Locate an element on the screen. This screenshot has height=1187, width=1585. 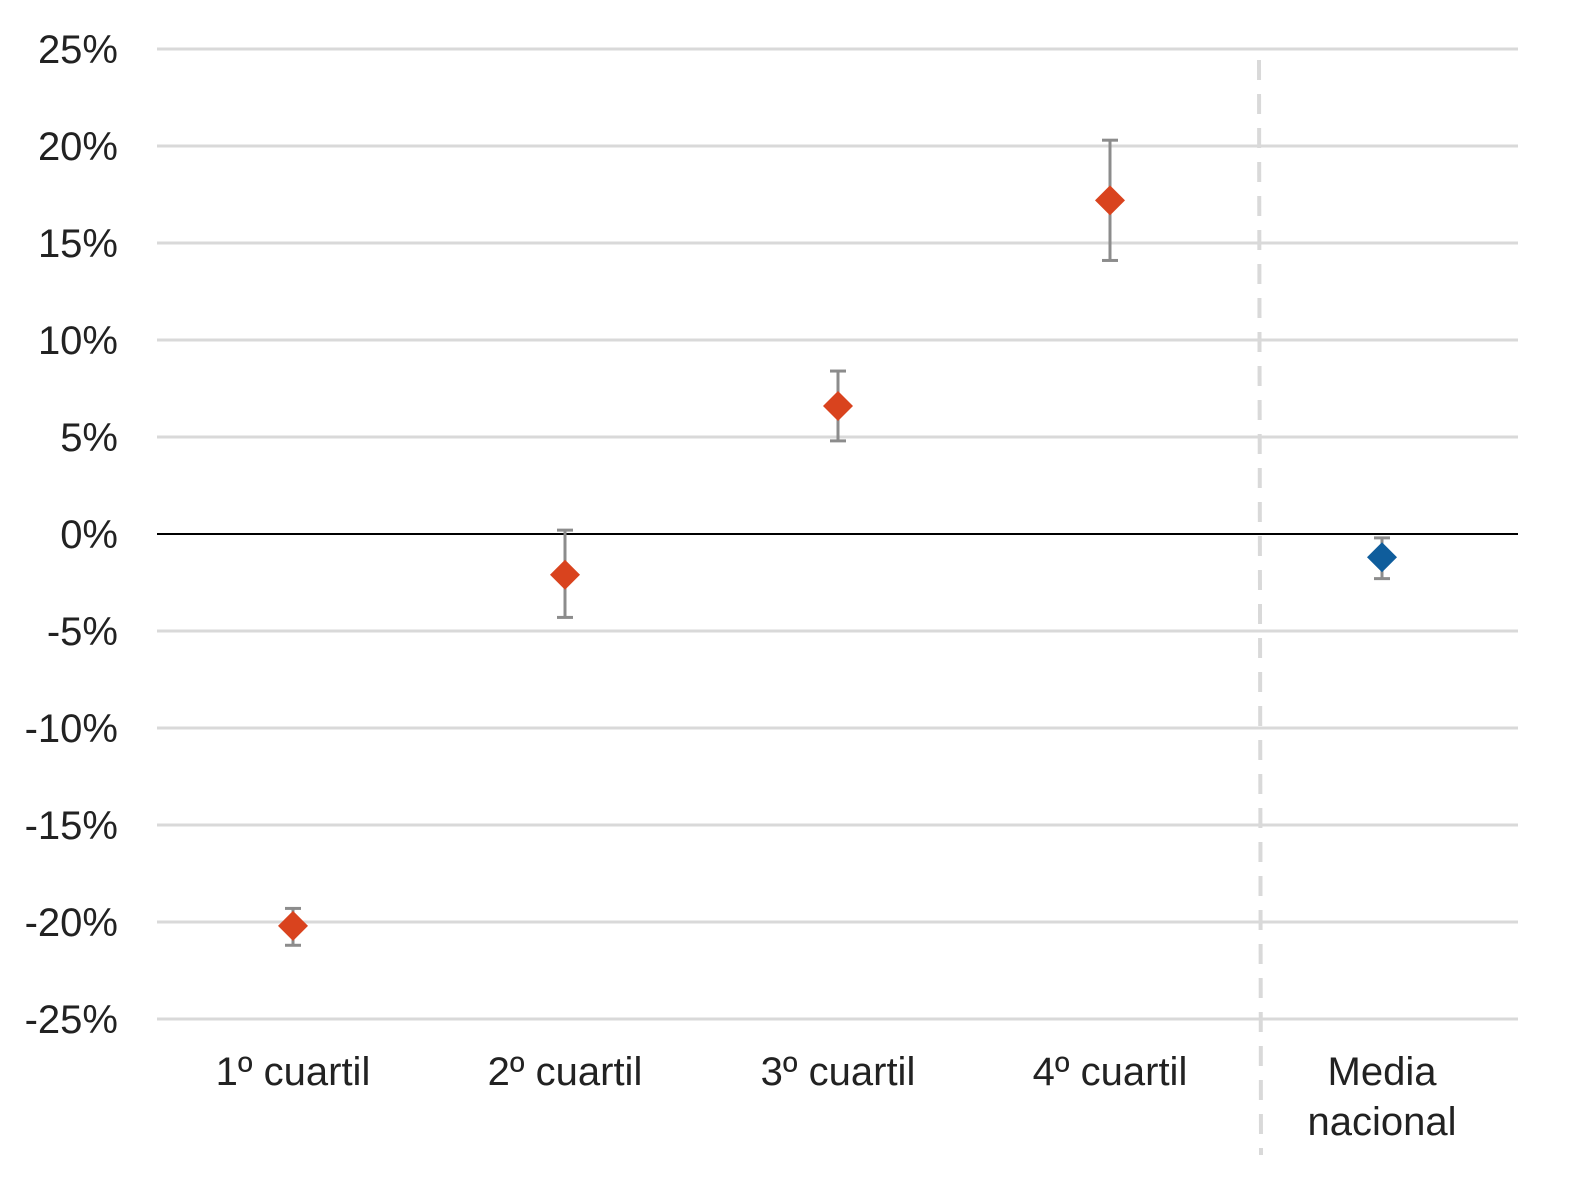
y-axis-tick-labels: 25% 20% 15% 10% 5% 0% -5% -10% -15% -20% -25% is located at coordinates (71, 535).